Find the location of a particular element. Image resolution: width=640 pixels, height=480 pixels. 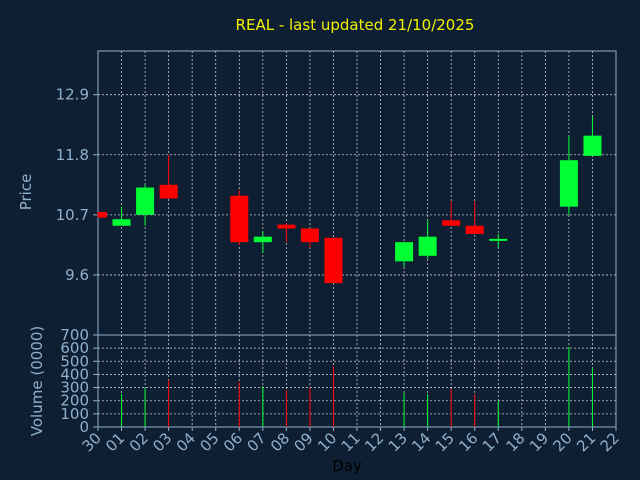

x-tick-label: 04 is located at coordinates (186, 442).